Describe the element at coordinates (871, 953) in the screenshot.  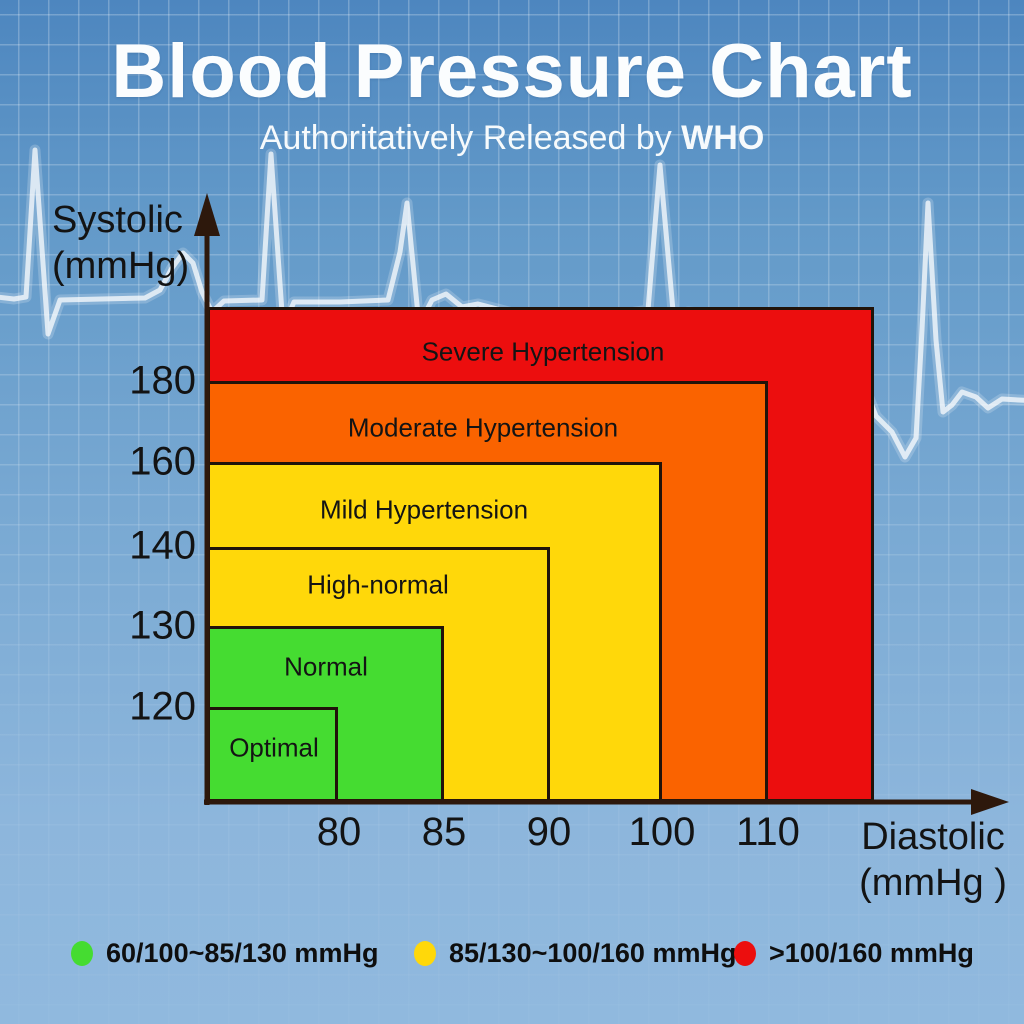
I see `legend-label-red: >100/160 mmHg` at that location.